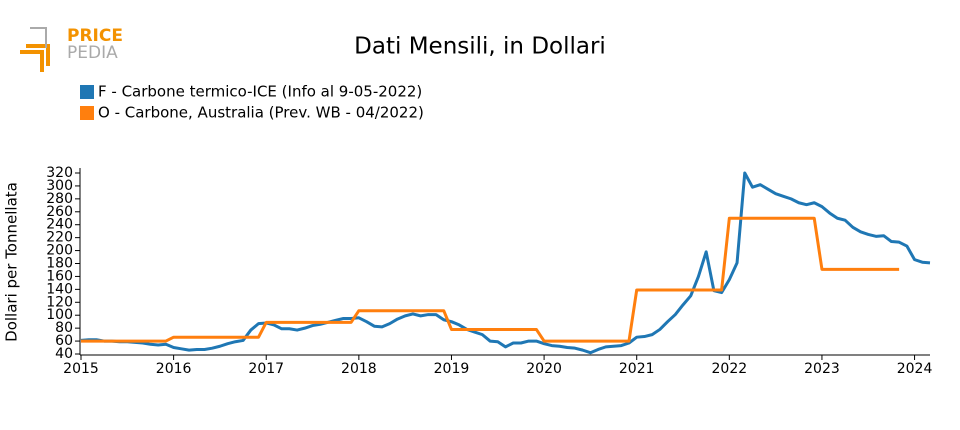 This screenshot has width=960, height=430. I want to click on x-tick-label: 2024, so click(915, 369).